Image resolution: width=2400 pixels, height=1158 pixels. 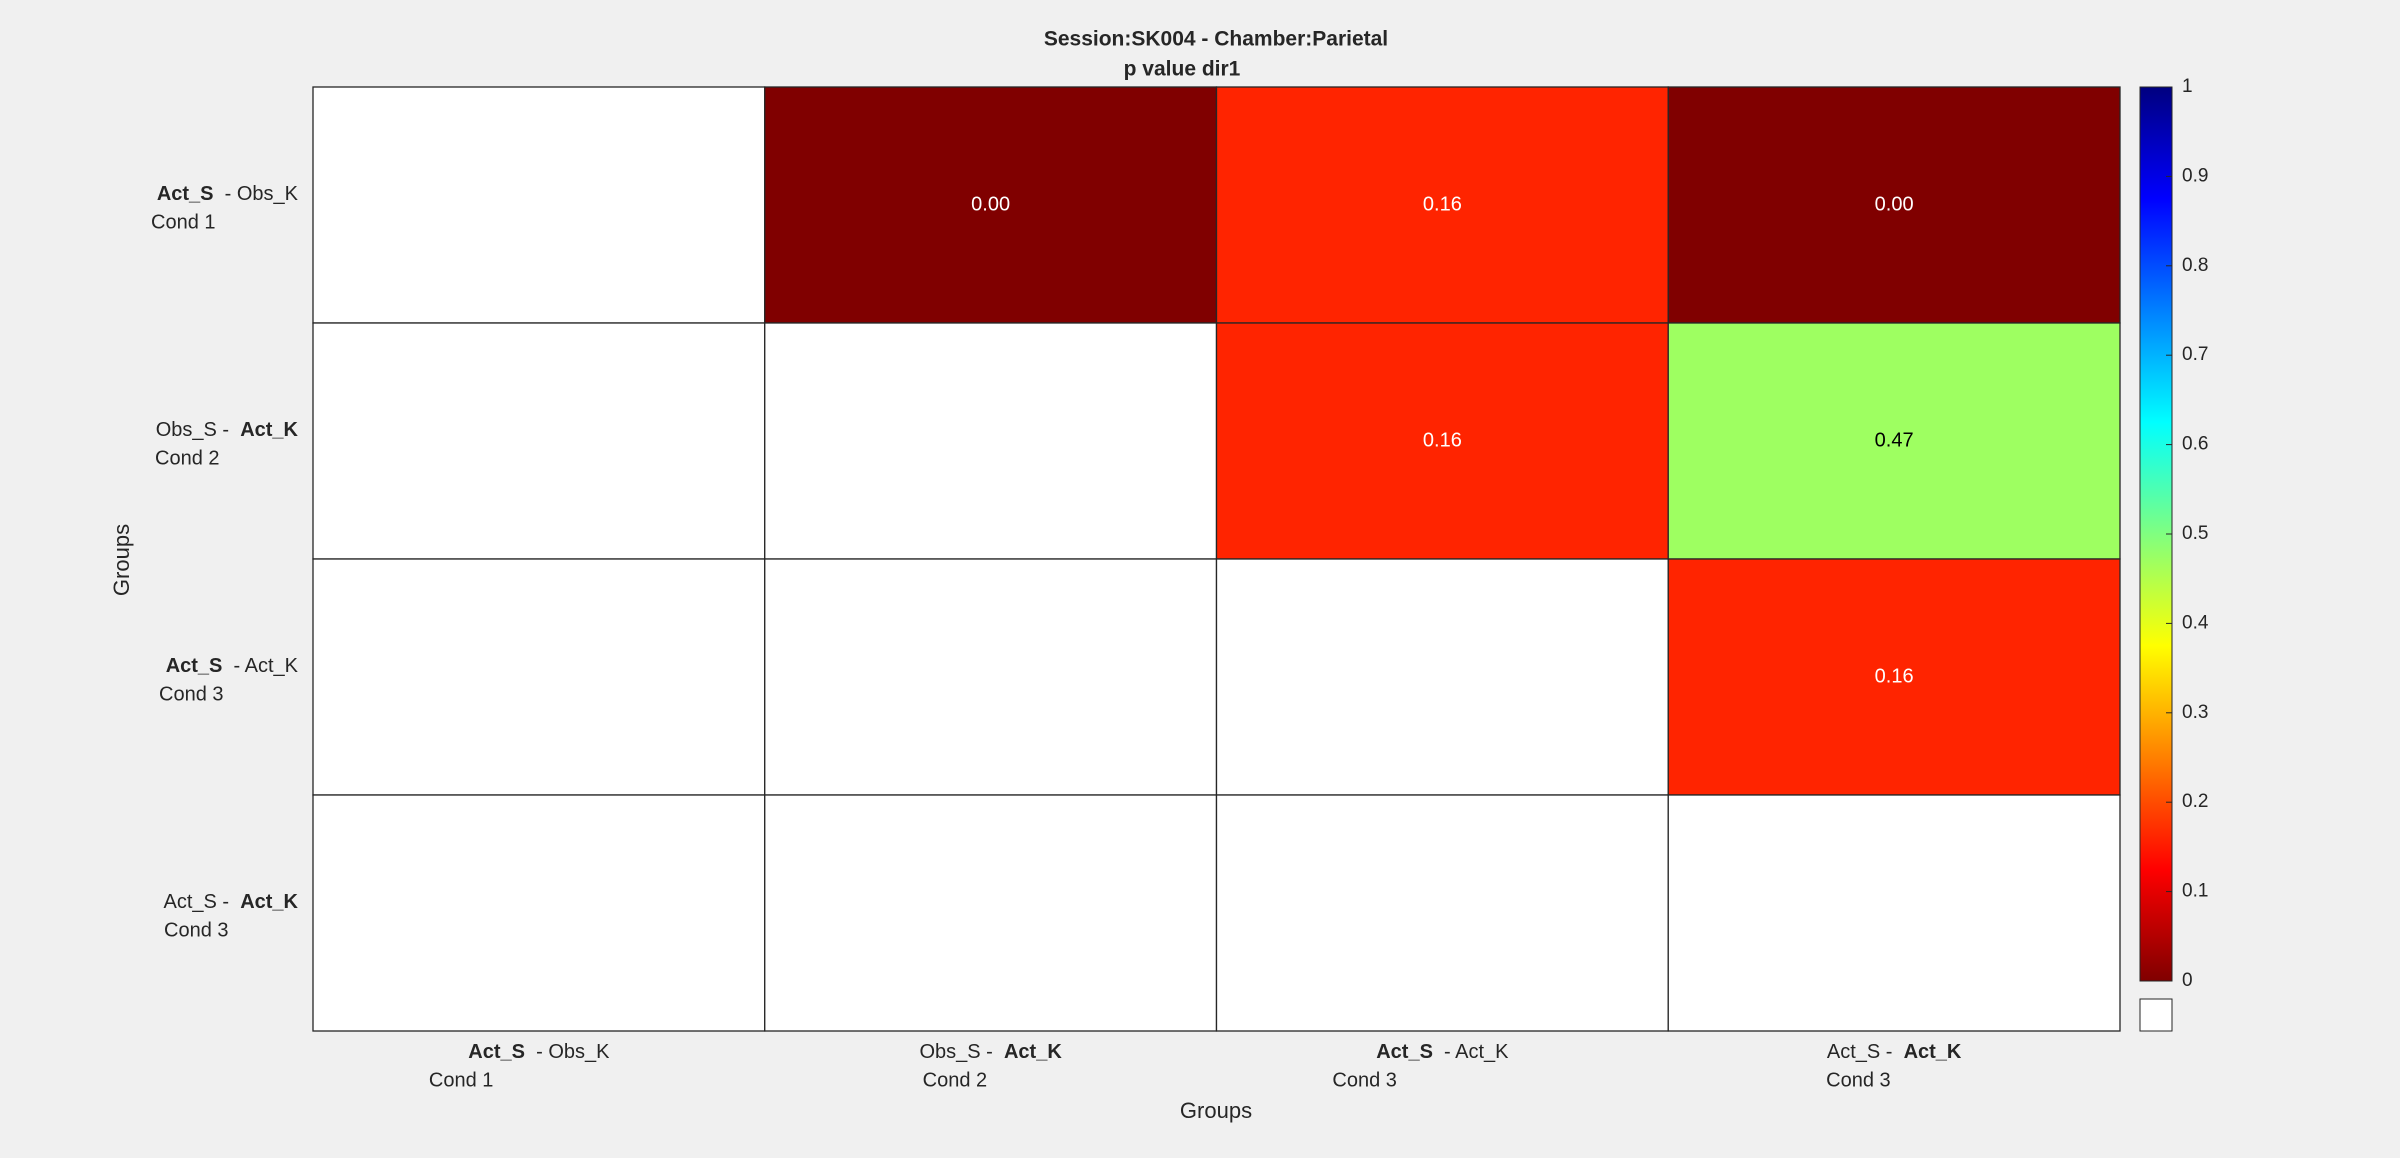 What do you see at coordinates (121, 560) in the screenshot?
I see `y-axis-label: Groups` at bounding box center [121, 560].